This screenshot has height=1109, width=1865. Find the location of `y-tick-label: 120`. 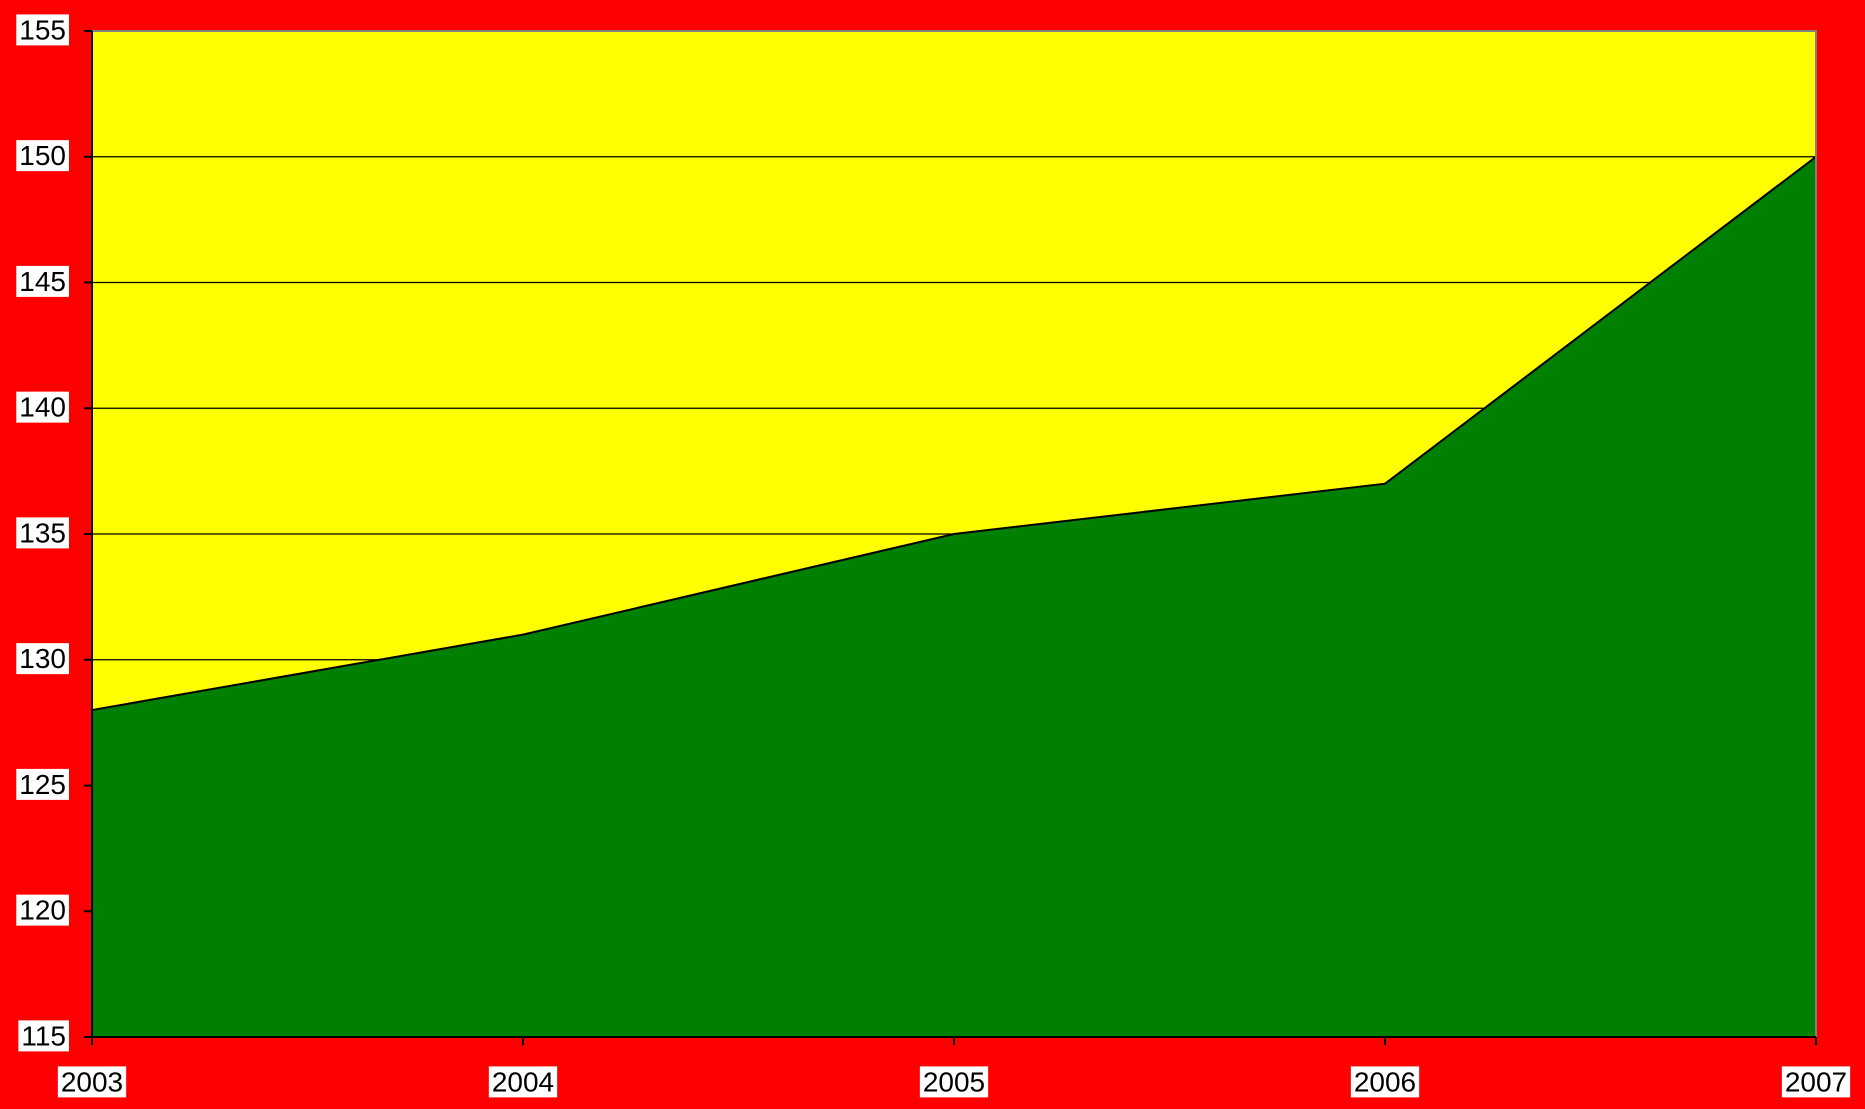

y-tick-label: 120 is located at coordinates (42, 910).